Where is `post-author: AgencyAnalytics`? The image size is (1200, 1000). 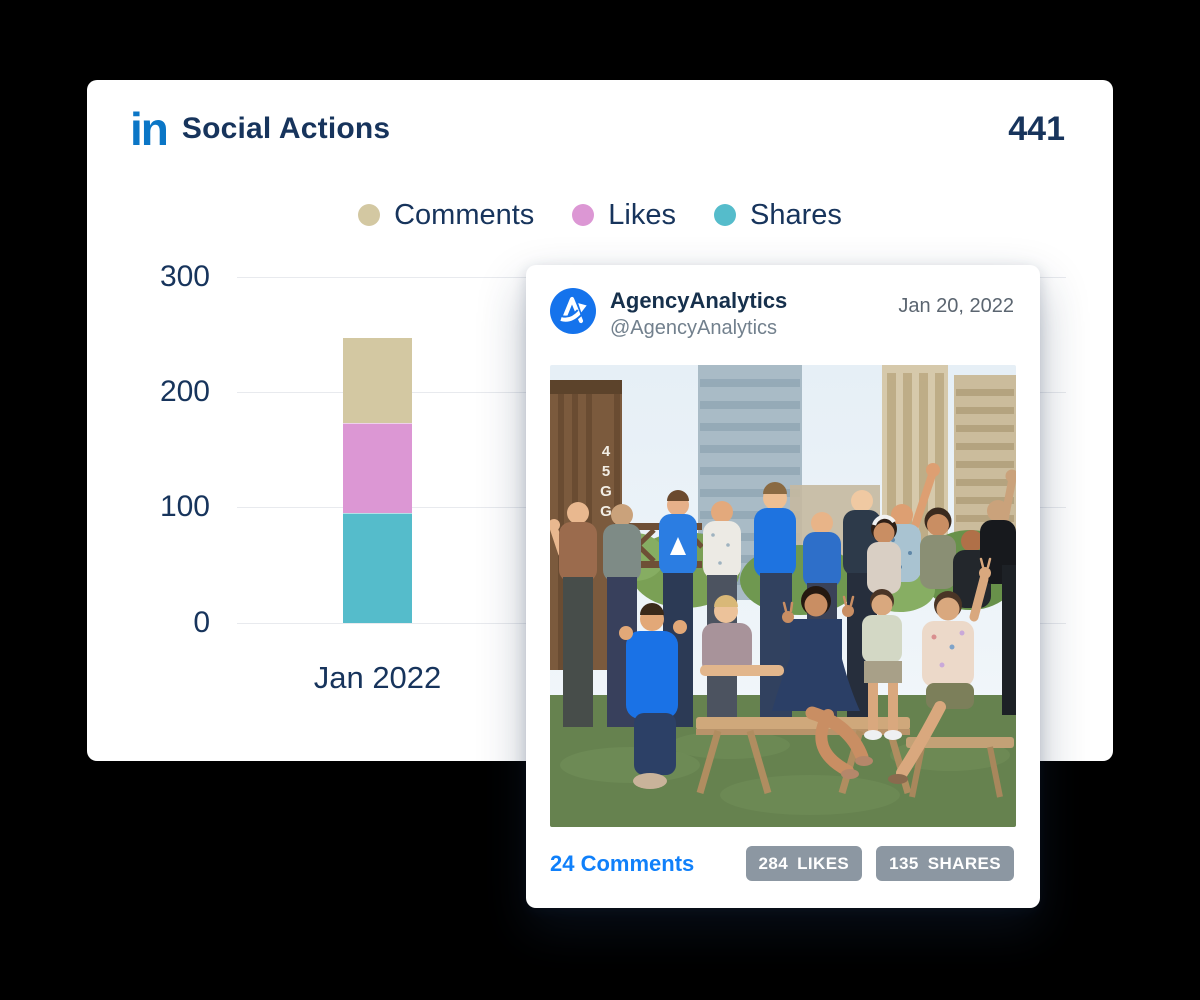 post-author: AgencyAnalytics is located at coordinates (699, 300).